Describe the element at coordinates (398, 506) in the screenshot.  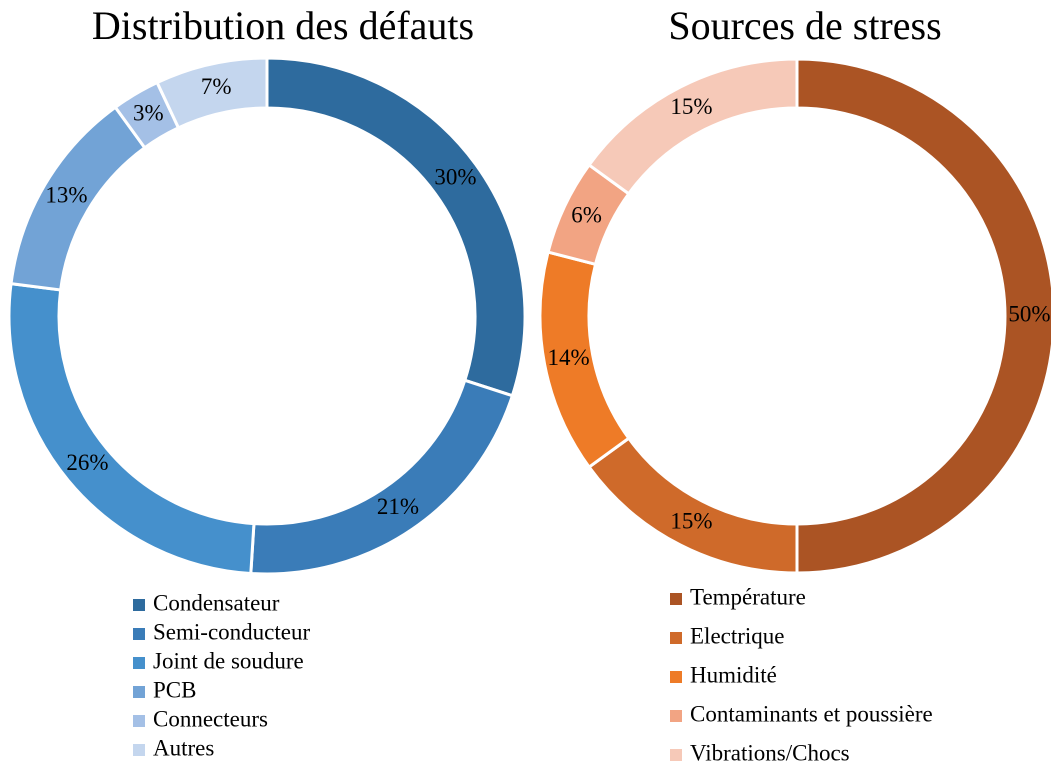
I see `data-label: 21%` at that location.